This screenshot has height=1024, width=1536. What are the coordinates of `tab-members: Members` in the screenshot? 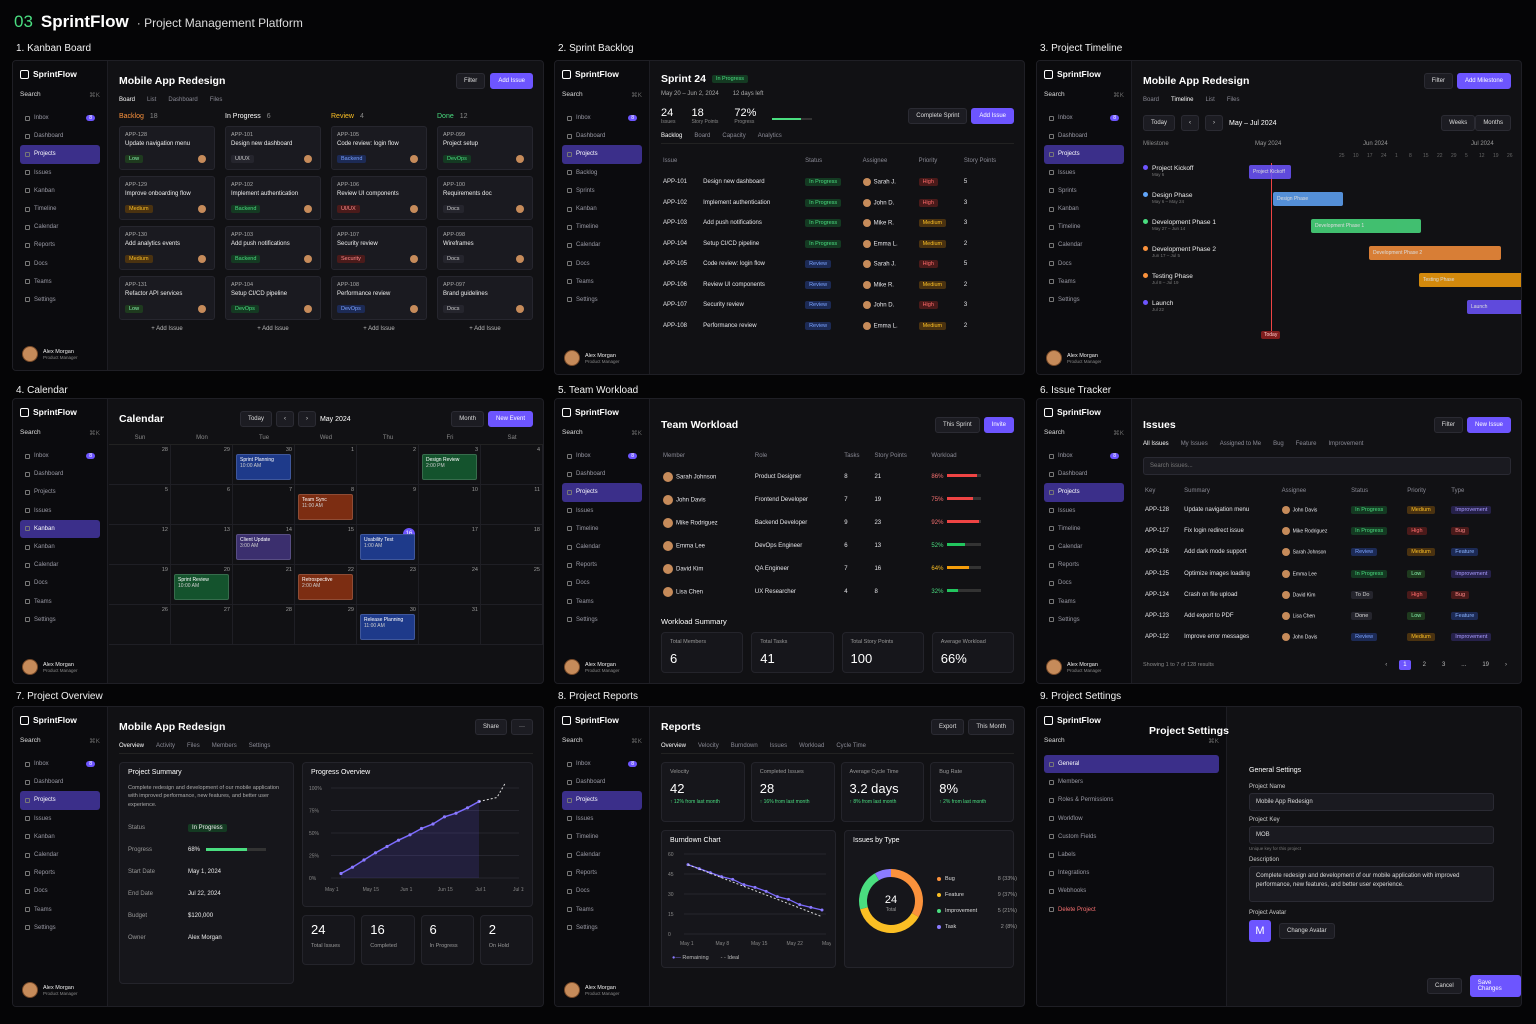 It's located at (224, 746).